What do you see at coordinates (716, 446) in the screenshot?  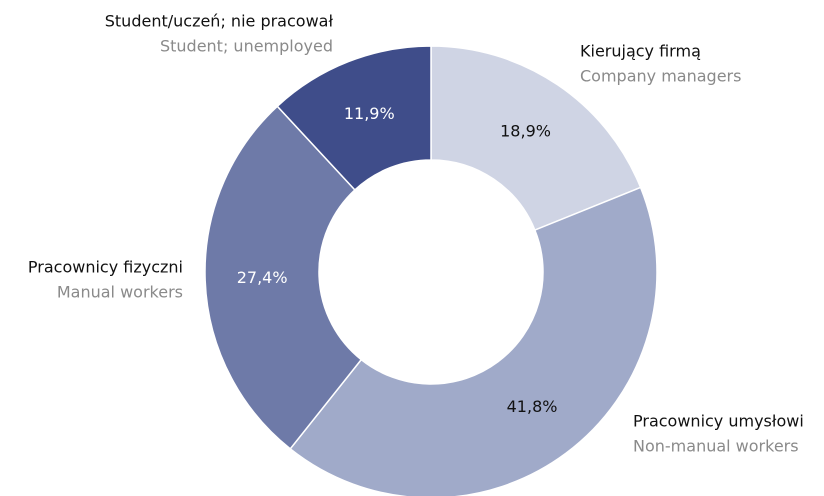 I see `category-translation: Non-manual workers` at bounding box center [716, 446].